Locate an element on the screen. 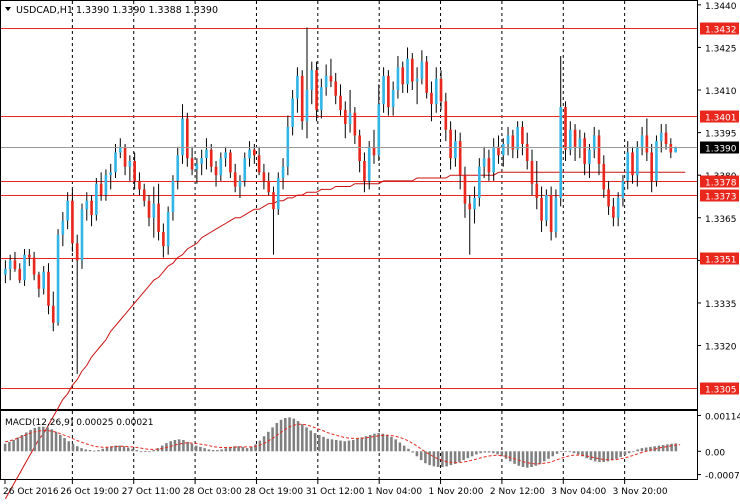 Image resolution: width=740 pixels, height=504 pixels. dropdown-triangle-icon is located at coordinates (8, 9).